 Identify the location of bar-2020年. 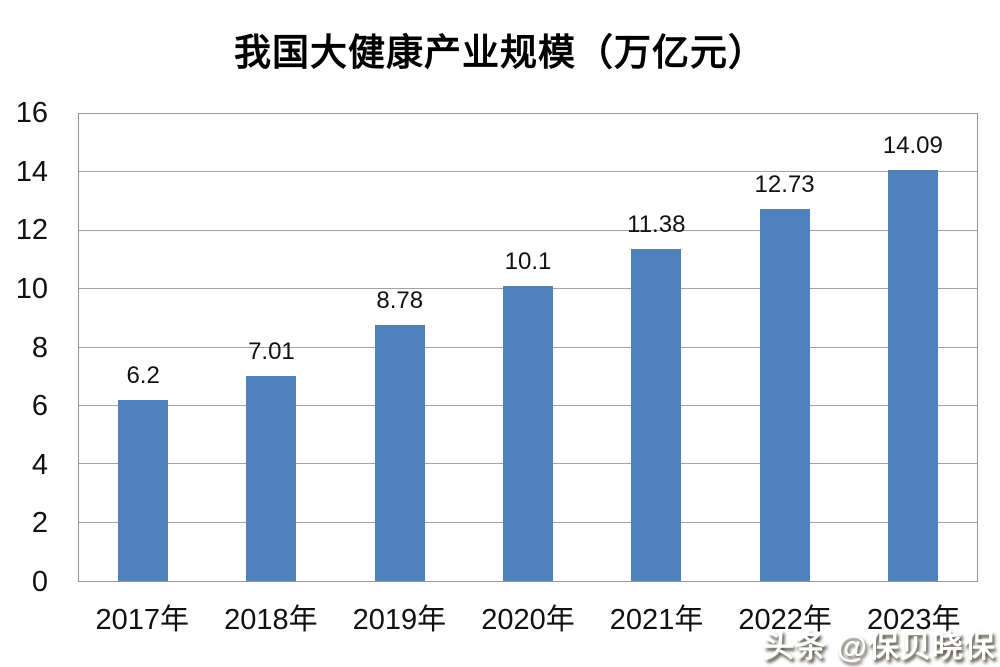
(528, 433).